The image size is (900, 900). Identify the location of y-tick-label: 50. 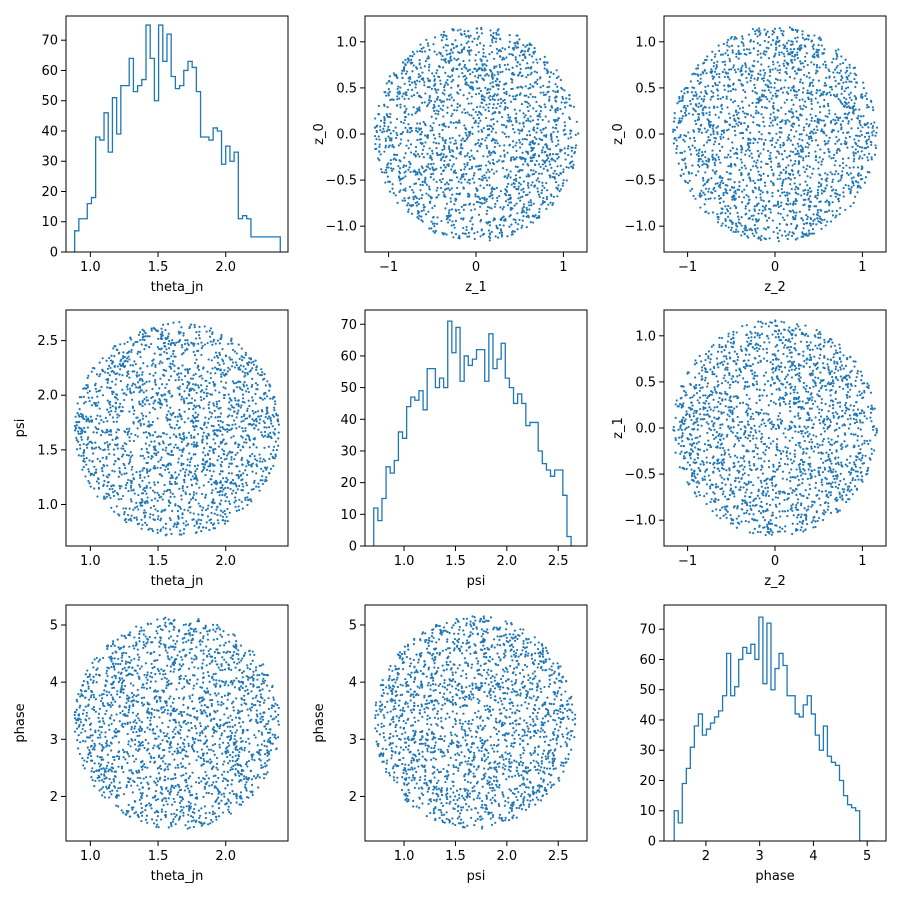
(49, 101).